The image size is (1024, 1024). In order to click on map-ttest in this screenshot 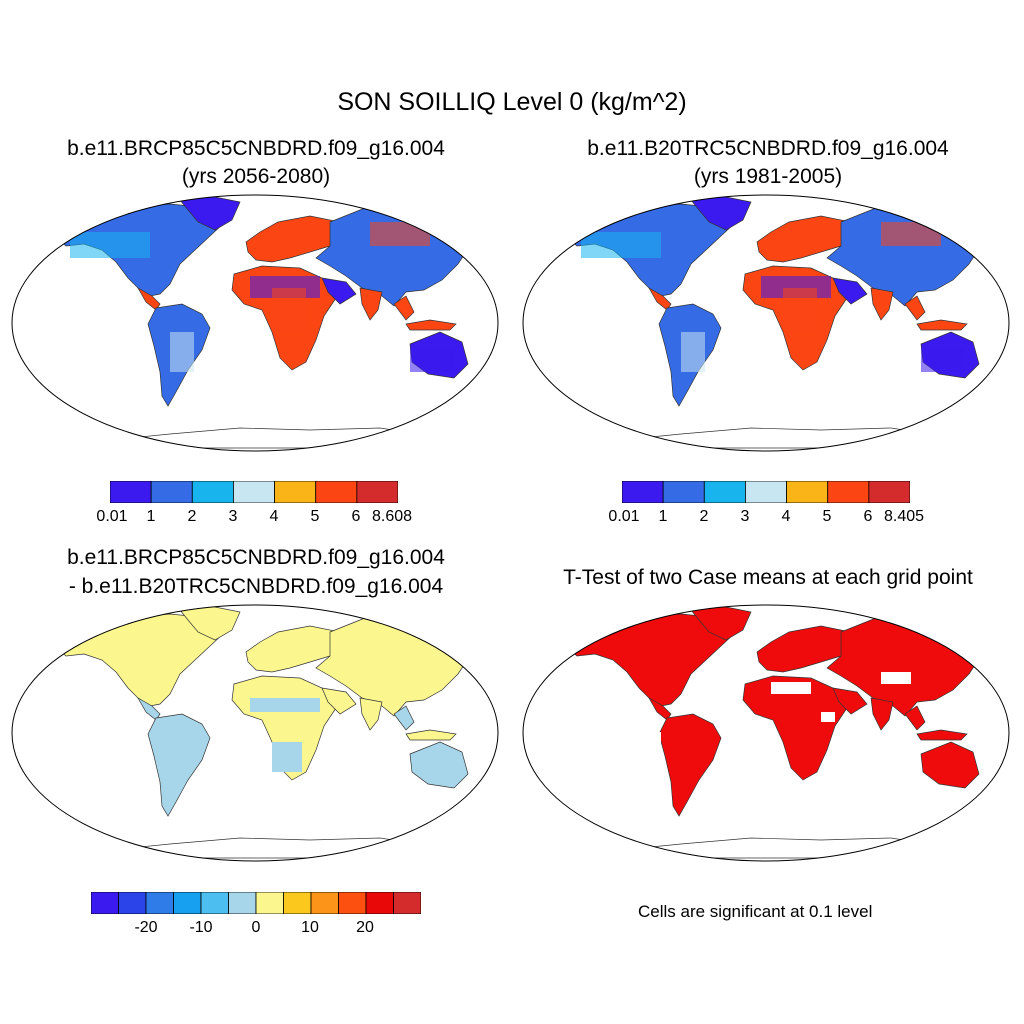, I will do `click(766, 733)`.